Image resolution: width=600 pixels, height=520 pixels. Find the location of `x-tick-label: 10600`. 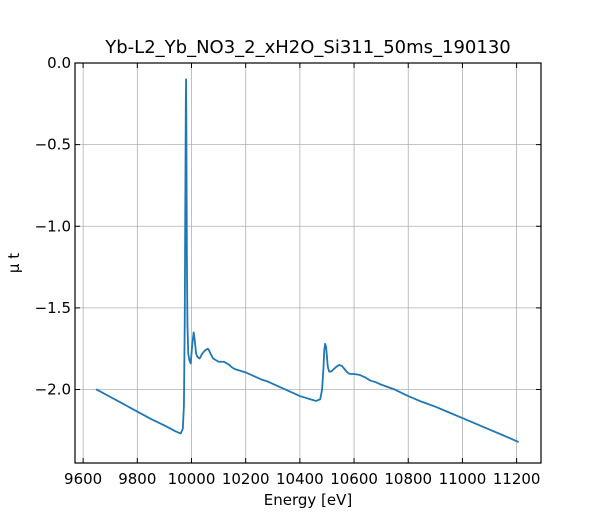

x-tick-label: 10600 is located at coordinates (354, 479).